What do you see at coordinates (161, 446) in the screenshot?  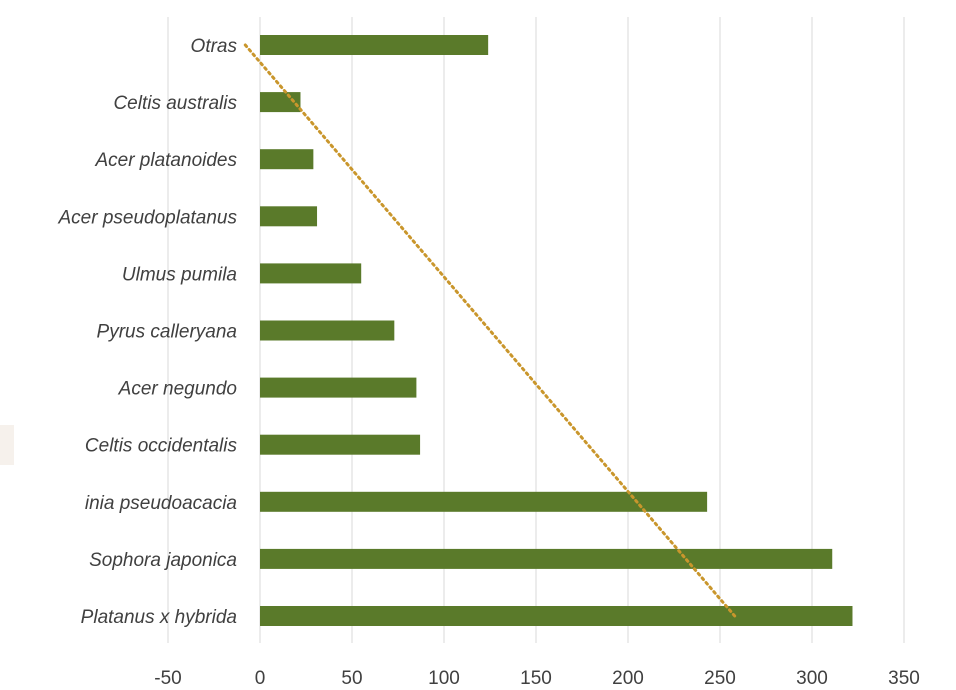 I see `category-label: Celtis occidentalis` at bounding box center [161, 446].